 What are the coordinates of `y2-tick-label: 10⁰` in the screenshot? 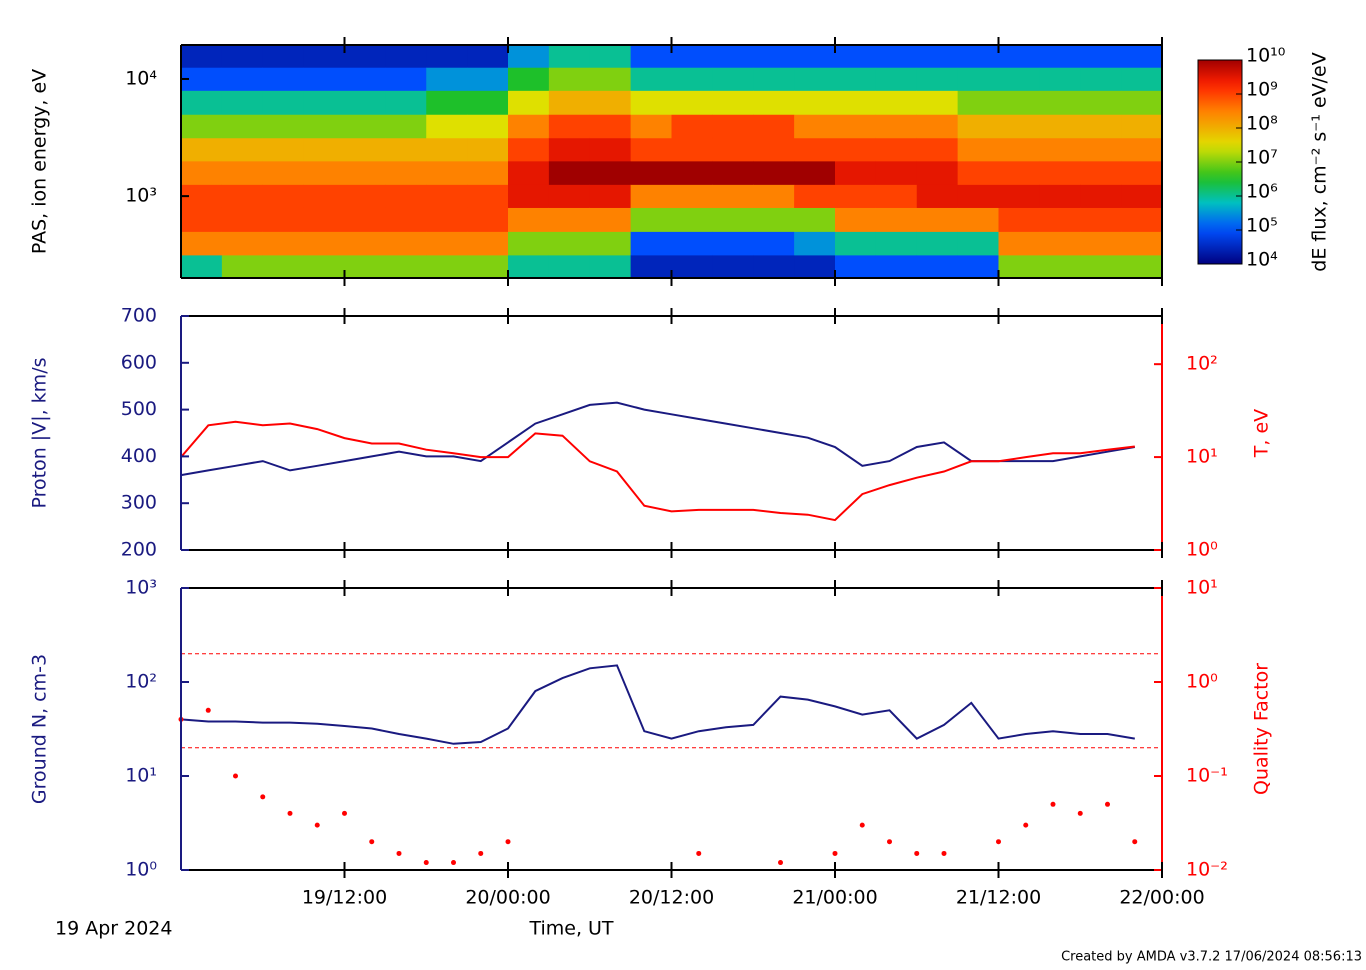 It's located at (1202, 682).